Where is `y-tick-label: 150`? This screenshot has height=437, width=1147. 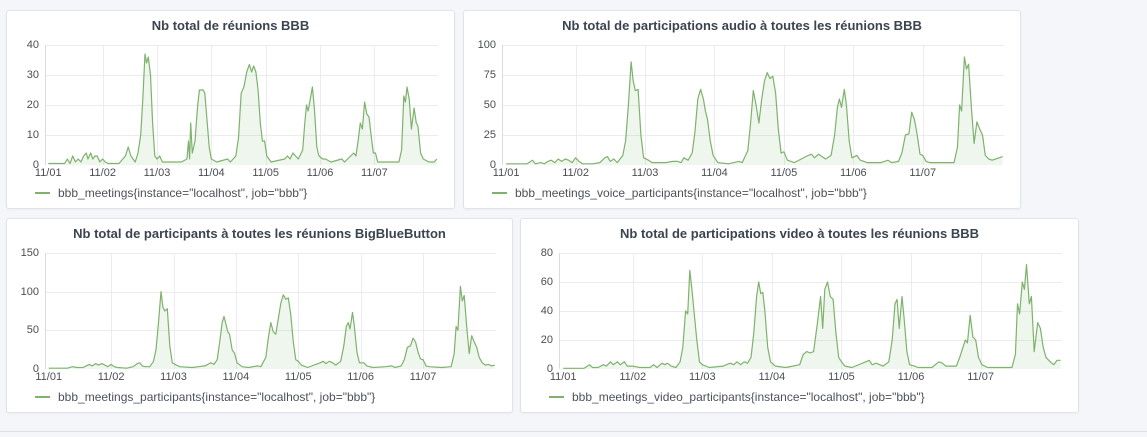
y-tick-label: 150 is located at coordinates (29, 253).